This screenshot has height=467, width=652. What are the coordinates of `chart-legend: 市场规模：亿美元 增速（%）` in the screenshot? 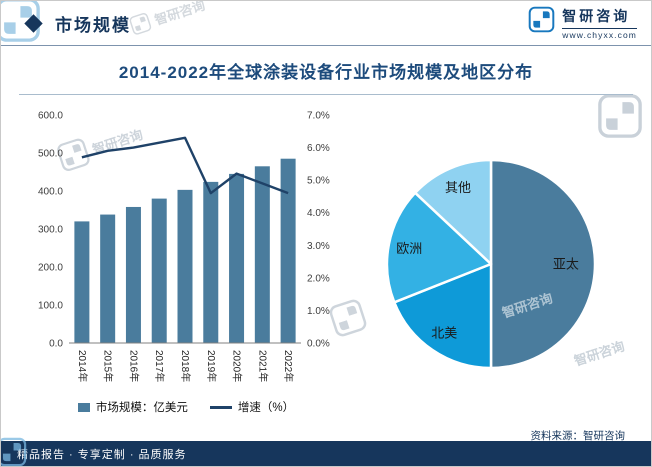 It's located at (186, 407).